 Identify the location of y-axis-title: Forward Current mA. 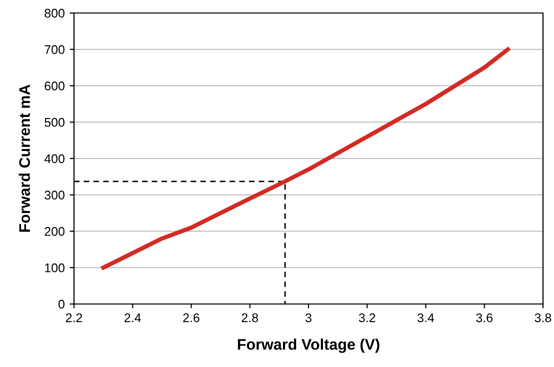
(24, 158).